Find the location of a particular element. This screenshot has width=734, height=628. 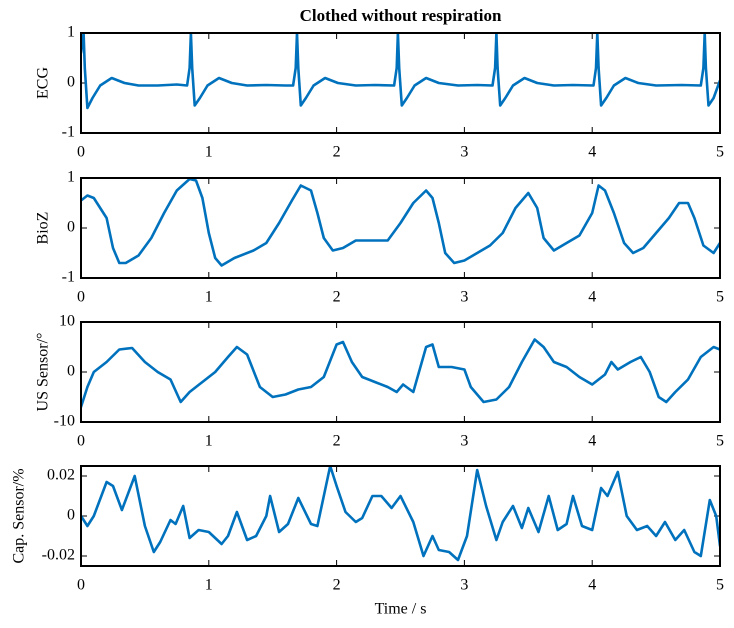

chart-title: Clothed without respiration is located at coordinates (401, 15).